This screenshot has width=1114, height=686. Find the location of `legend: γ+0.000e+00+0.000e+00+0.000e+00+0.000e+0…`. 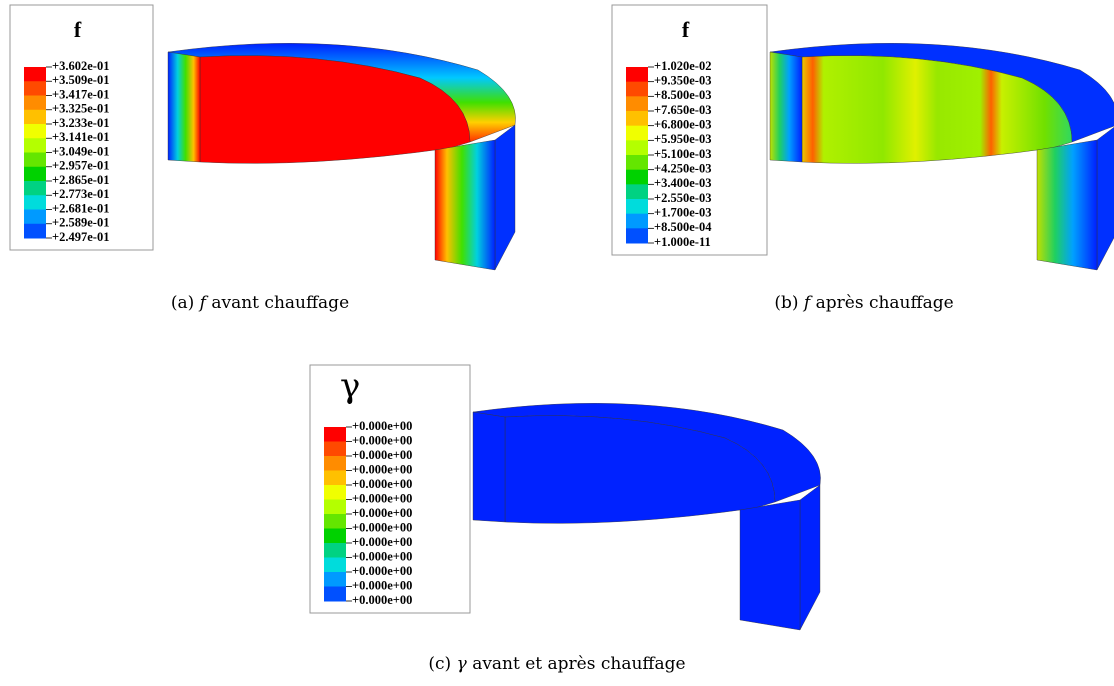

legend: γ+0.000e+00+0.000e+00+0.000e+00+0.000e+0… is located at coordinates (390, 489).